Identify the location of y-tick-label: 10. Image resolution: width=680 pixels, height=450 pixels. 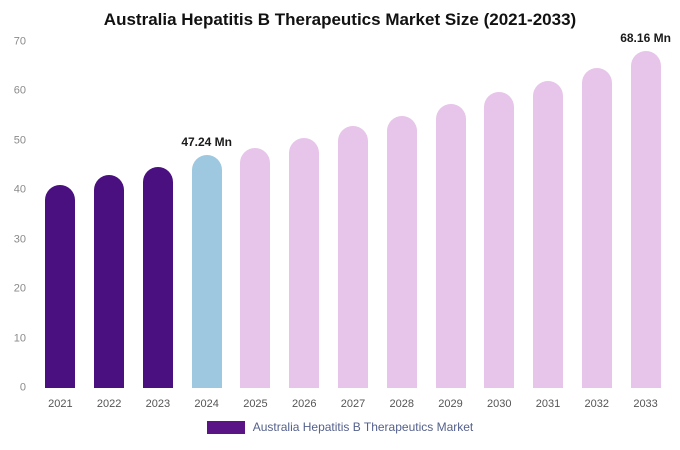
(19, 338).